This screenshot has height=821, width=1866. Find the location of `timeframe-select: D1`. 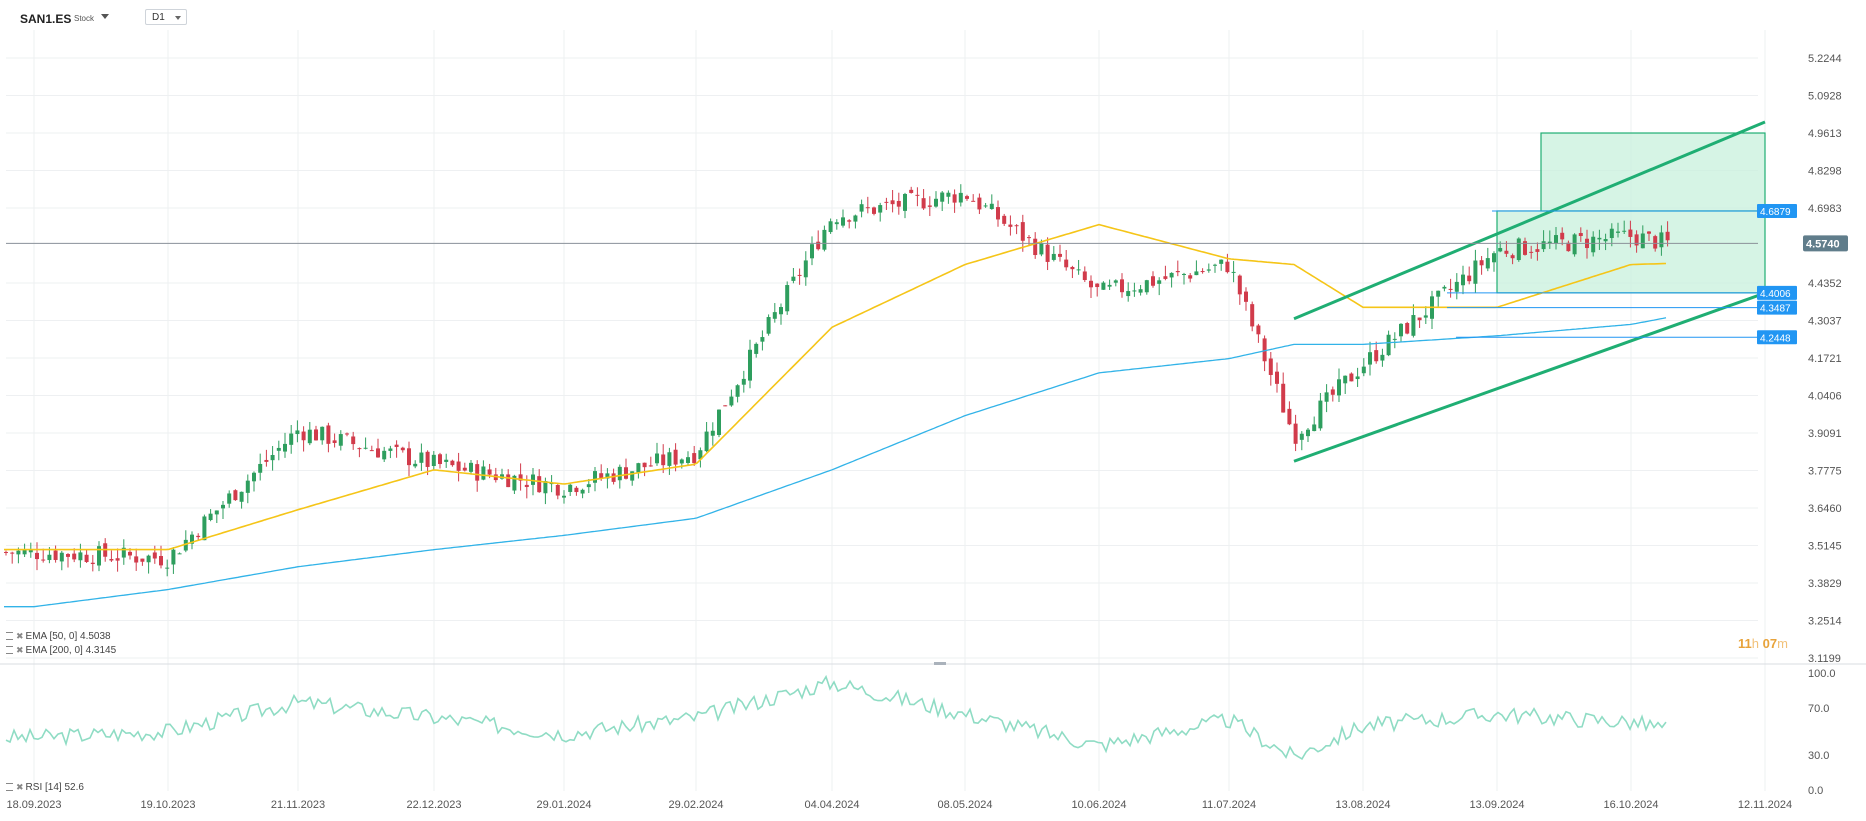

timeframe-select: D1 is located at coordinates (166, 17).